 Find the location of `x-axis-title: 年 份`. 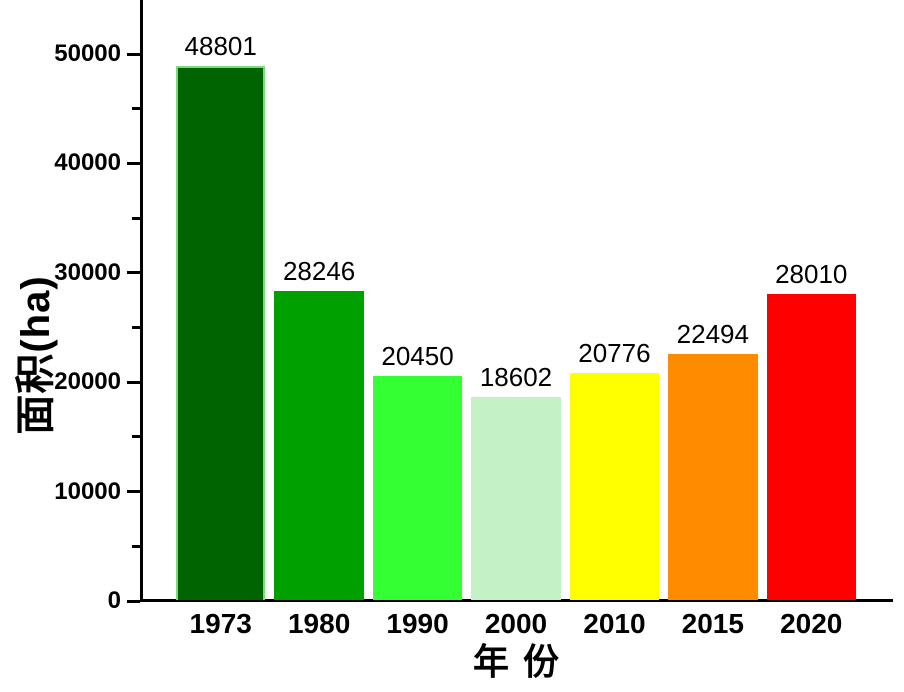

x-axis-title: 年 份 is located at coordinates (517, 661).